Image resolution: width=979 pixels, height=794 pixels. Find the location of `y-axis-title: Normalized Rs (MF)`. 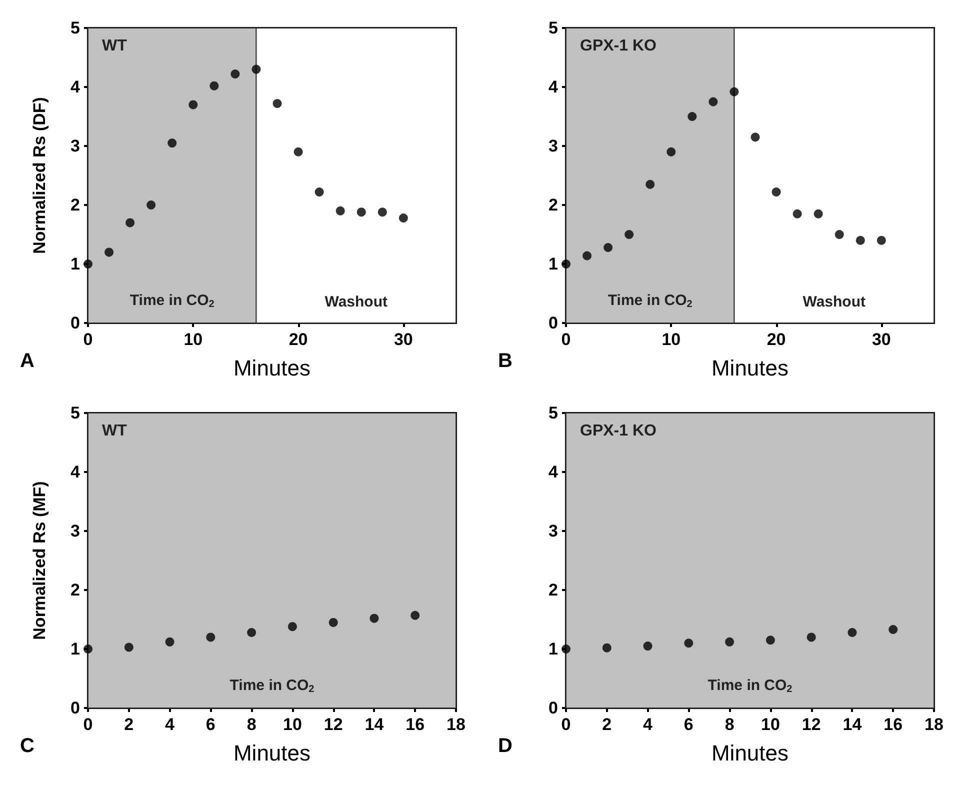

y-axis-title: Normalized Rs (MF) is located at coordinates (39, 560).